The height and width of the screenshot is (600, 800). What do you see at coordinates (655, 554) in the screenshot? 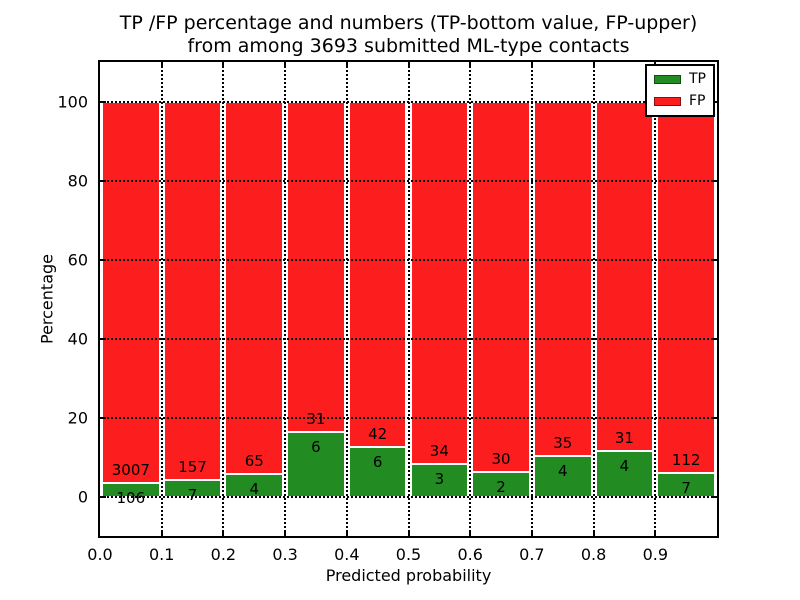
I see `x-tick-label: 0.9` at bounding box center [655, 554].